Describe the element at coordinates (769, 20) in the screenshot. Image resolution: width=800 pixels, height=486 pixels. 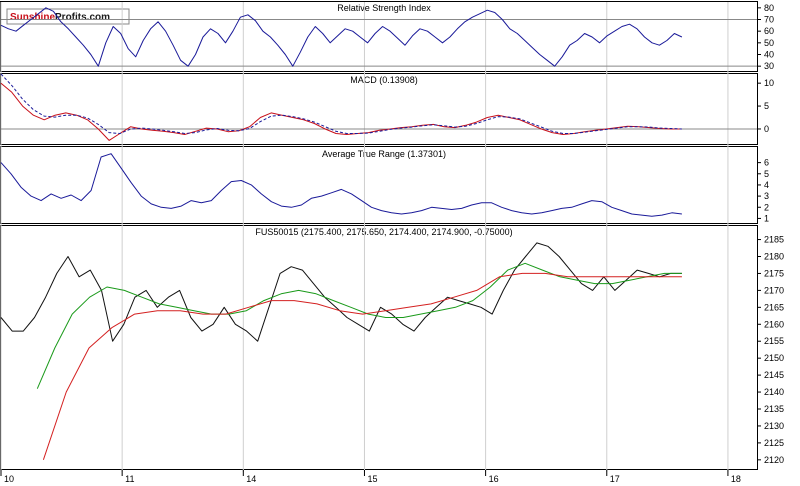
I see `y-tick-label: 70` at that location.